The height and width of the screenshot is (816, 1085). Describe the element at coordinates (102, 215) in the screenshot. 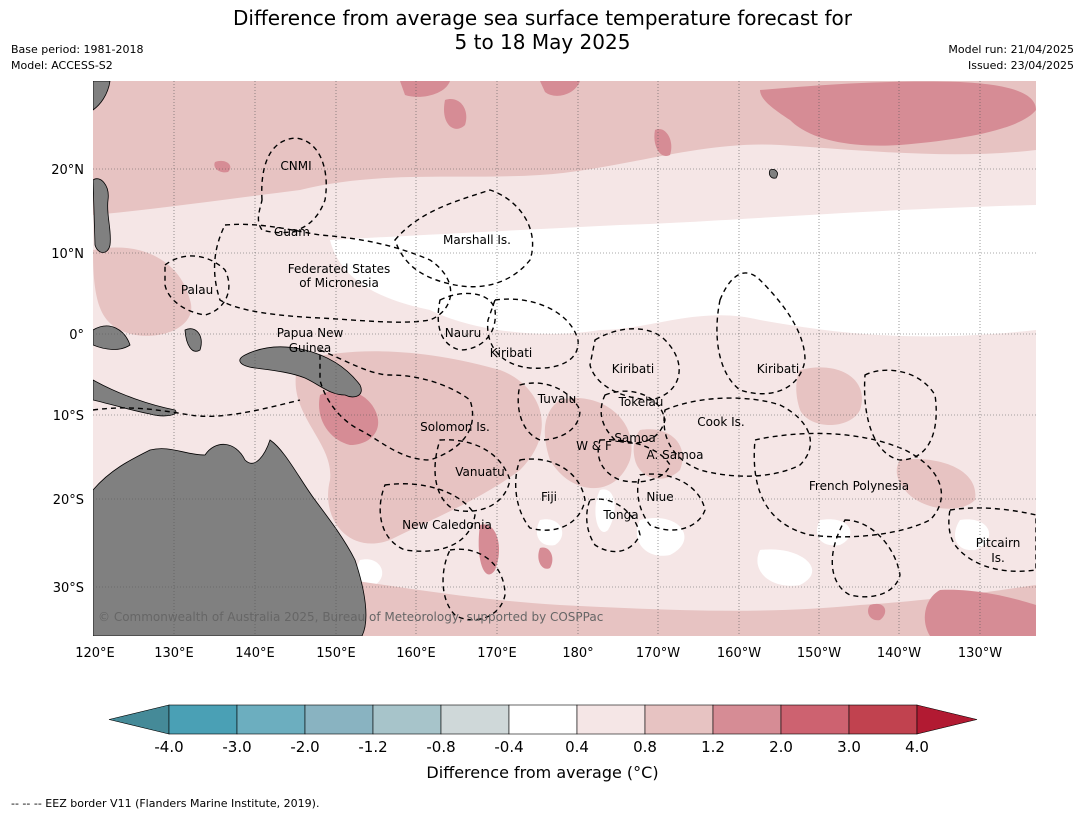

I see `philippines` at that location.